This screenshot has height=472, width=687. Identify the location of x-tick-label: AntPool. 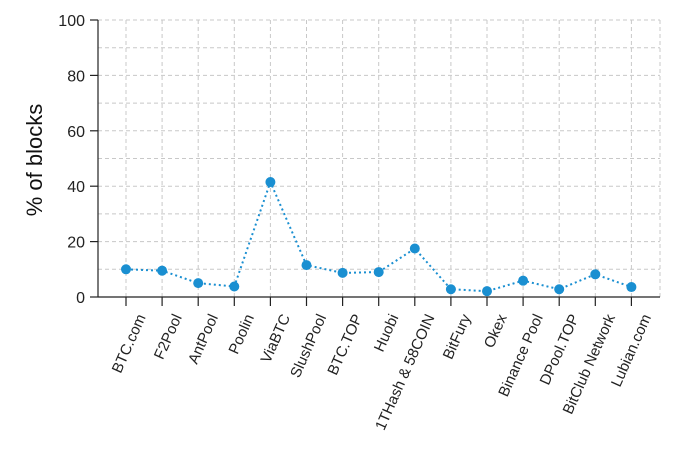
(203, 339).